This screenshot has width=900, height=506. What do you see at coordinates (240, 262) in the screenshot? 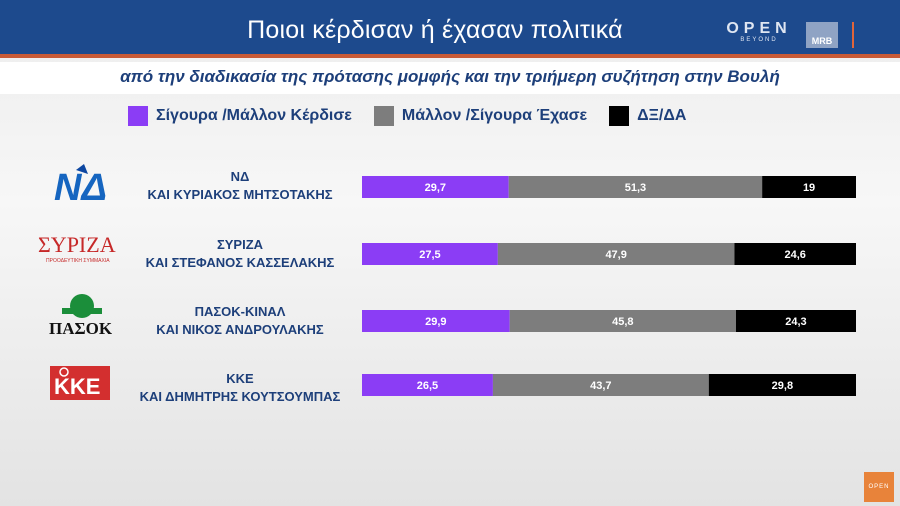
I see `leader-name: ΚΑΙ ΣΤΕΦΑΝΟΣ ΚΑΣΣΕΛΑΚΗΣ` at bounding box center [240, 262].